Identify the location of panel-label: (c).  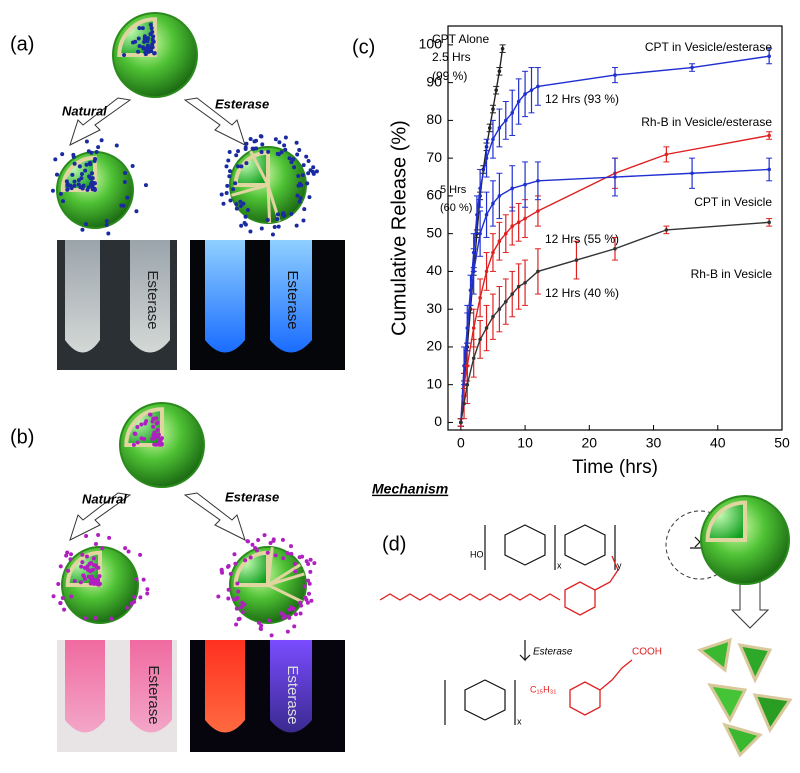
(363, 47).